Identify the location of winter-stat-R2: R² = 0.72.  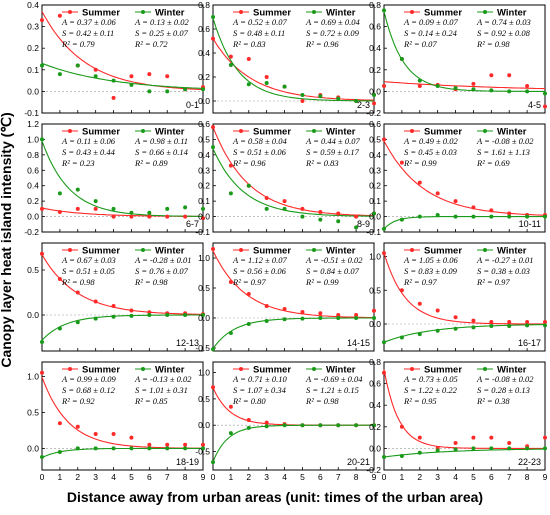
(151, 44).